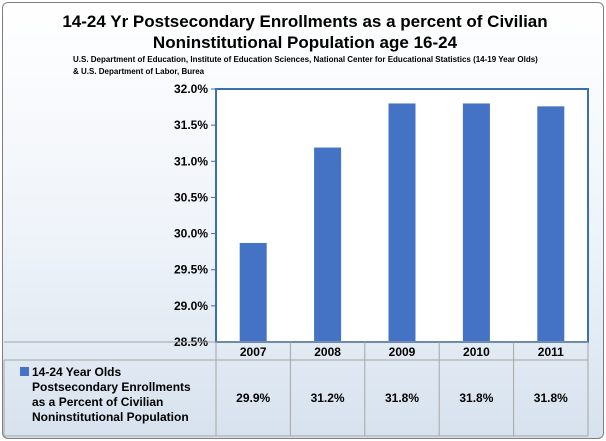 The height and width of the screenshot is (441, 606). I want to click on bar-2007, so click(253, 292).